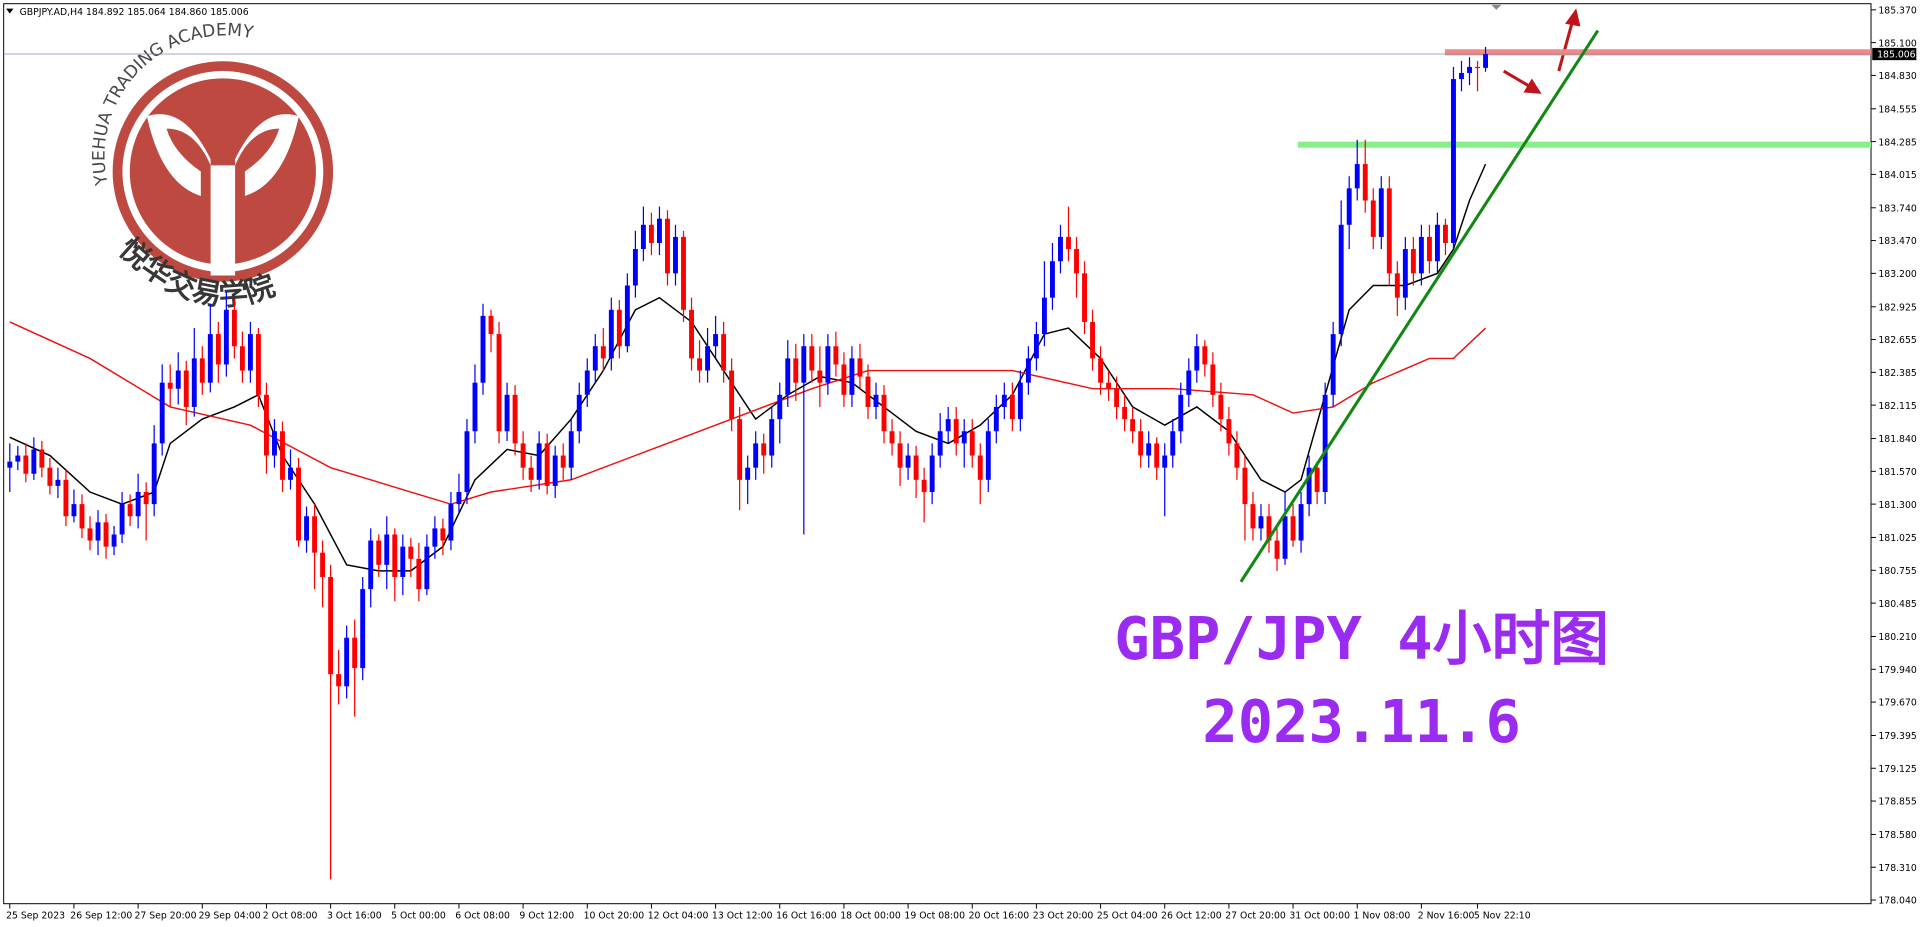  Describe the element at coordinates (1361, 721) in the screenshot. I see `annotation-date: 2023.11.6` at that location.